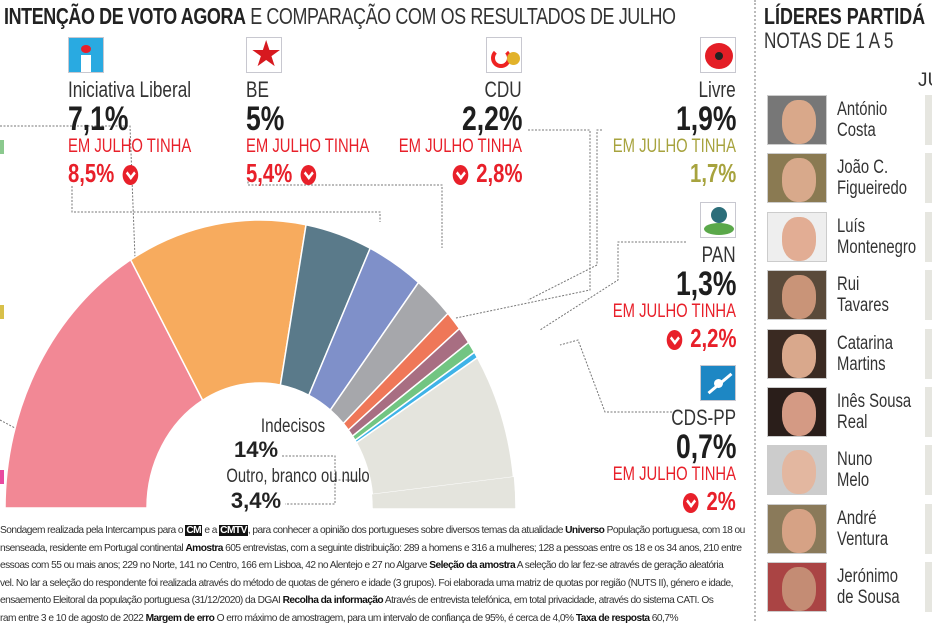  I want to click on leader-row: António Costa, so click(849, 121).